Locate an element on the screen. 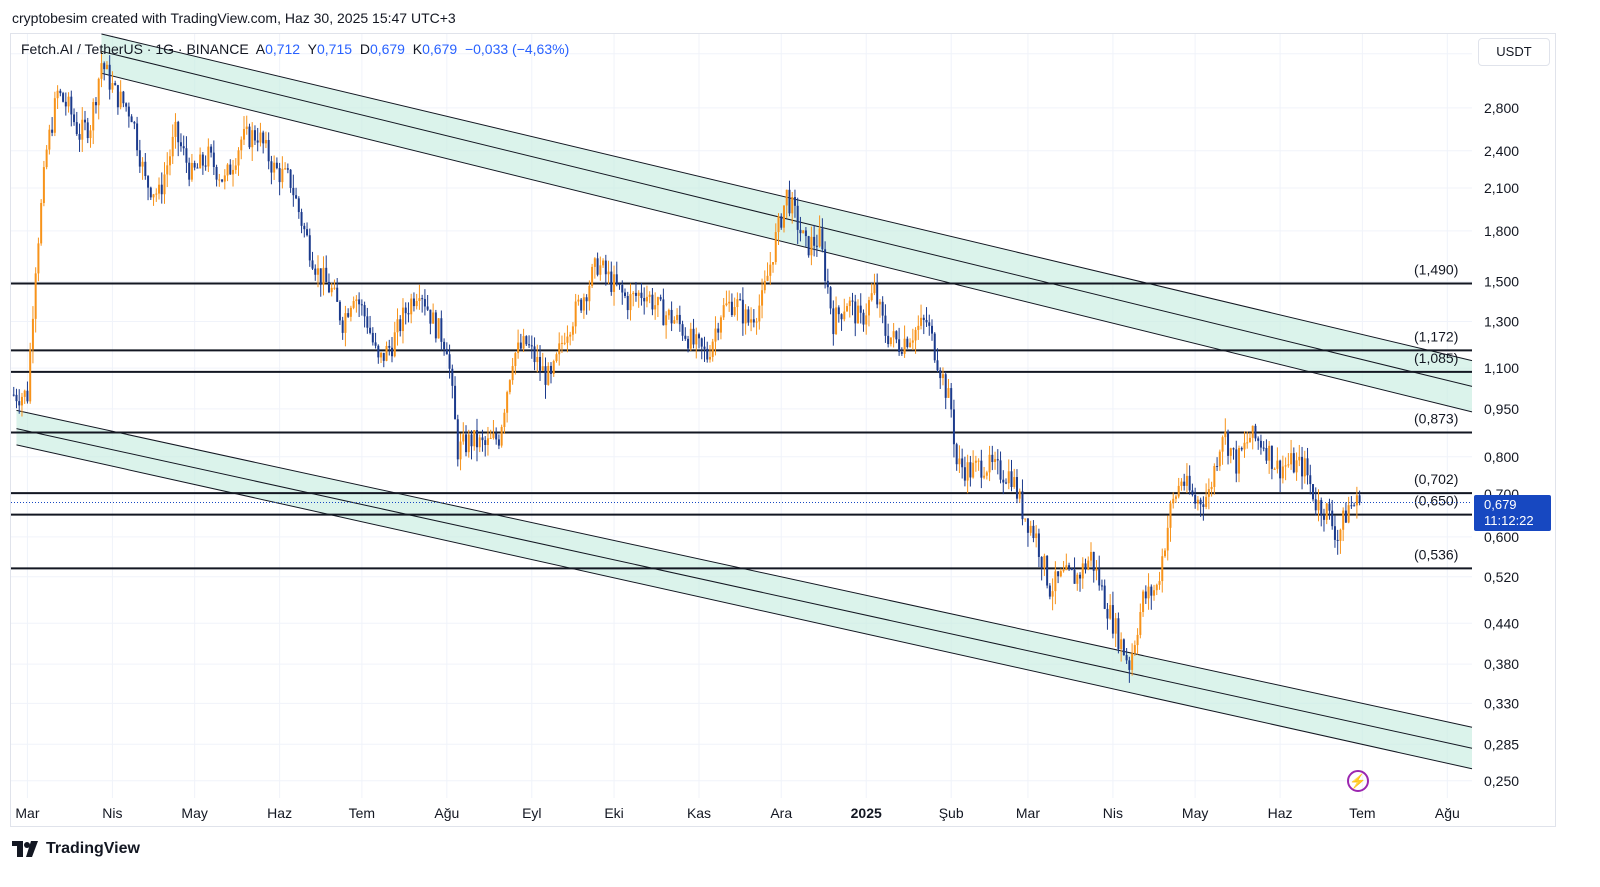 The height and width of the screenshot is (887, 1600). currency-button: USDT is located at coordinates (1514, 52).